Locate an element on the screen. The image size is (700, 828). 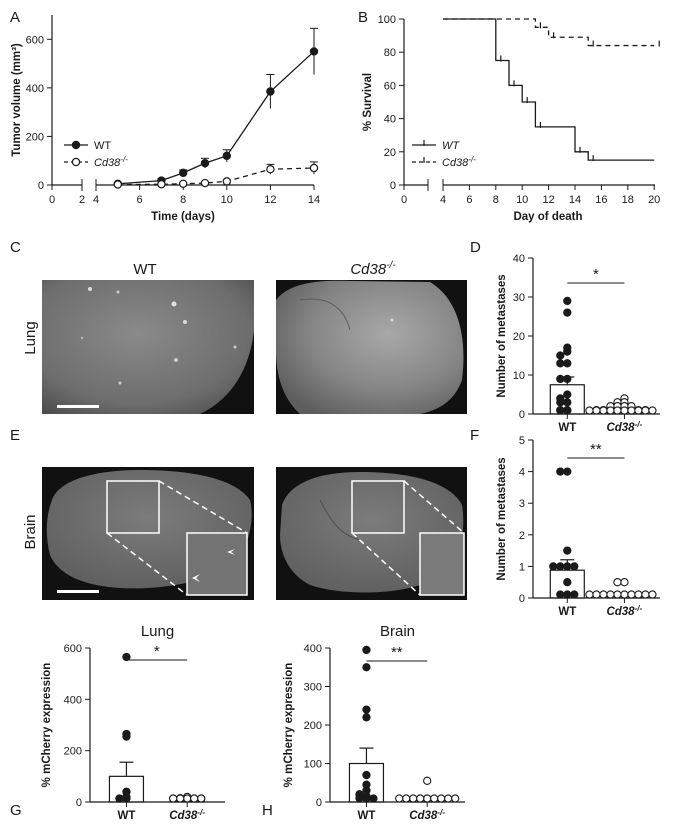
x-tick-label: 20 is located at coordinates (654, 200).